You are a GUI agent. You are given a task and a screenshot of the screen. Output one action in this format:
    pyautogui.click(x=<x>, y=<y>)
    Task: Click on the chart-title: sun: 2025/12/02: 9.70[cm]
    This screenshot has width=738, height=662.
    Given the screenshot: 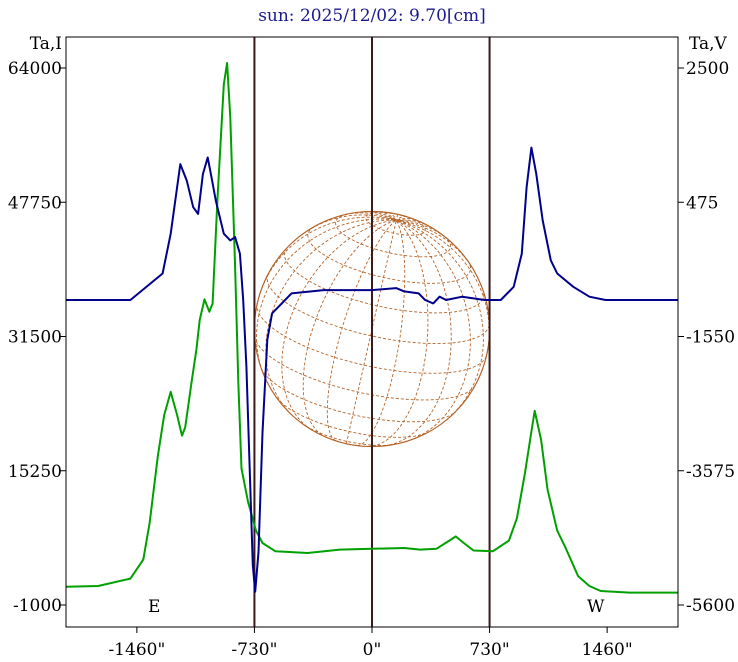 What is the action you would take?
    pyautogui.click(x=372, y=16)
    